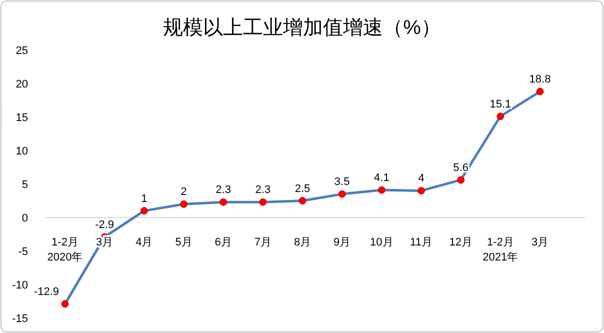  What do you see at coordinates (104, 224) in the screenshot?
I see `data-label: -2.9` at bounding box center [104, 224].